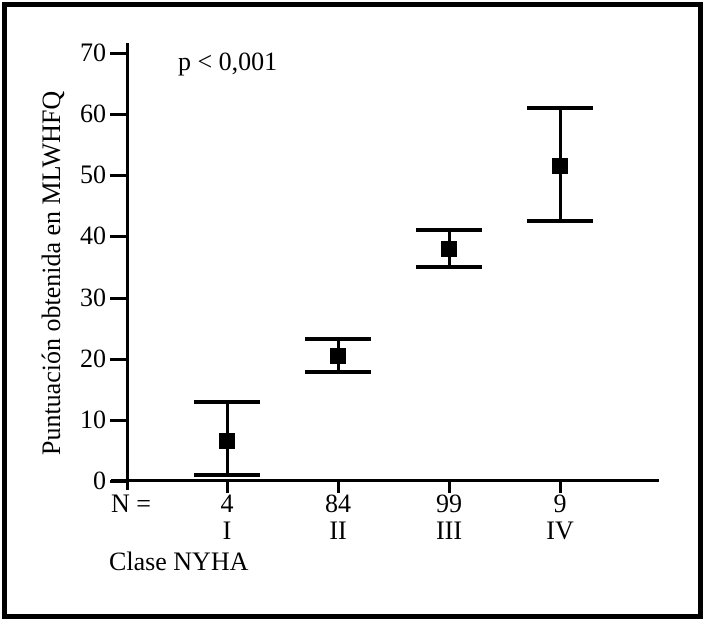  What do you see at coordinates (51, 272) in the screenshot?
I see `y-axis-label: Puntuación obtenida en MLWHFQ` at bounding box center [51, 272].